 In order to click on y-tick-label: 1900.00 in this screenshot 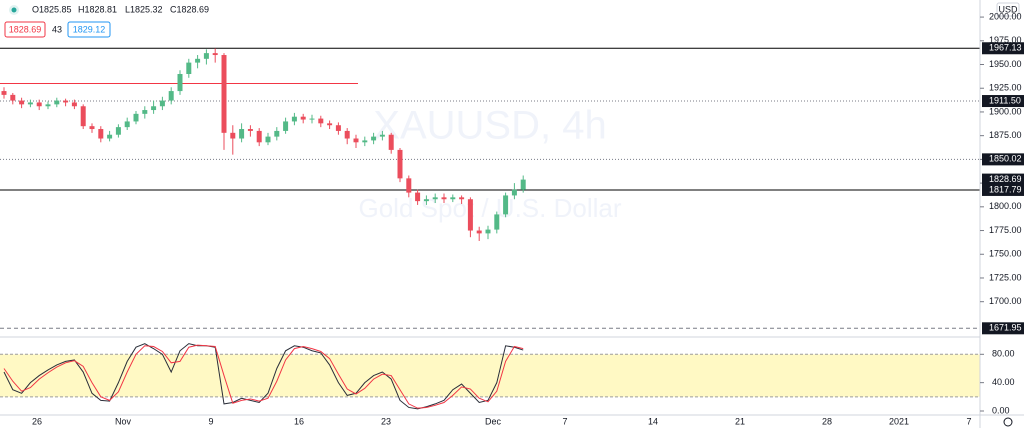, I will do `click(1005, 111)`.